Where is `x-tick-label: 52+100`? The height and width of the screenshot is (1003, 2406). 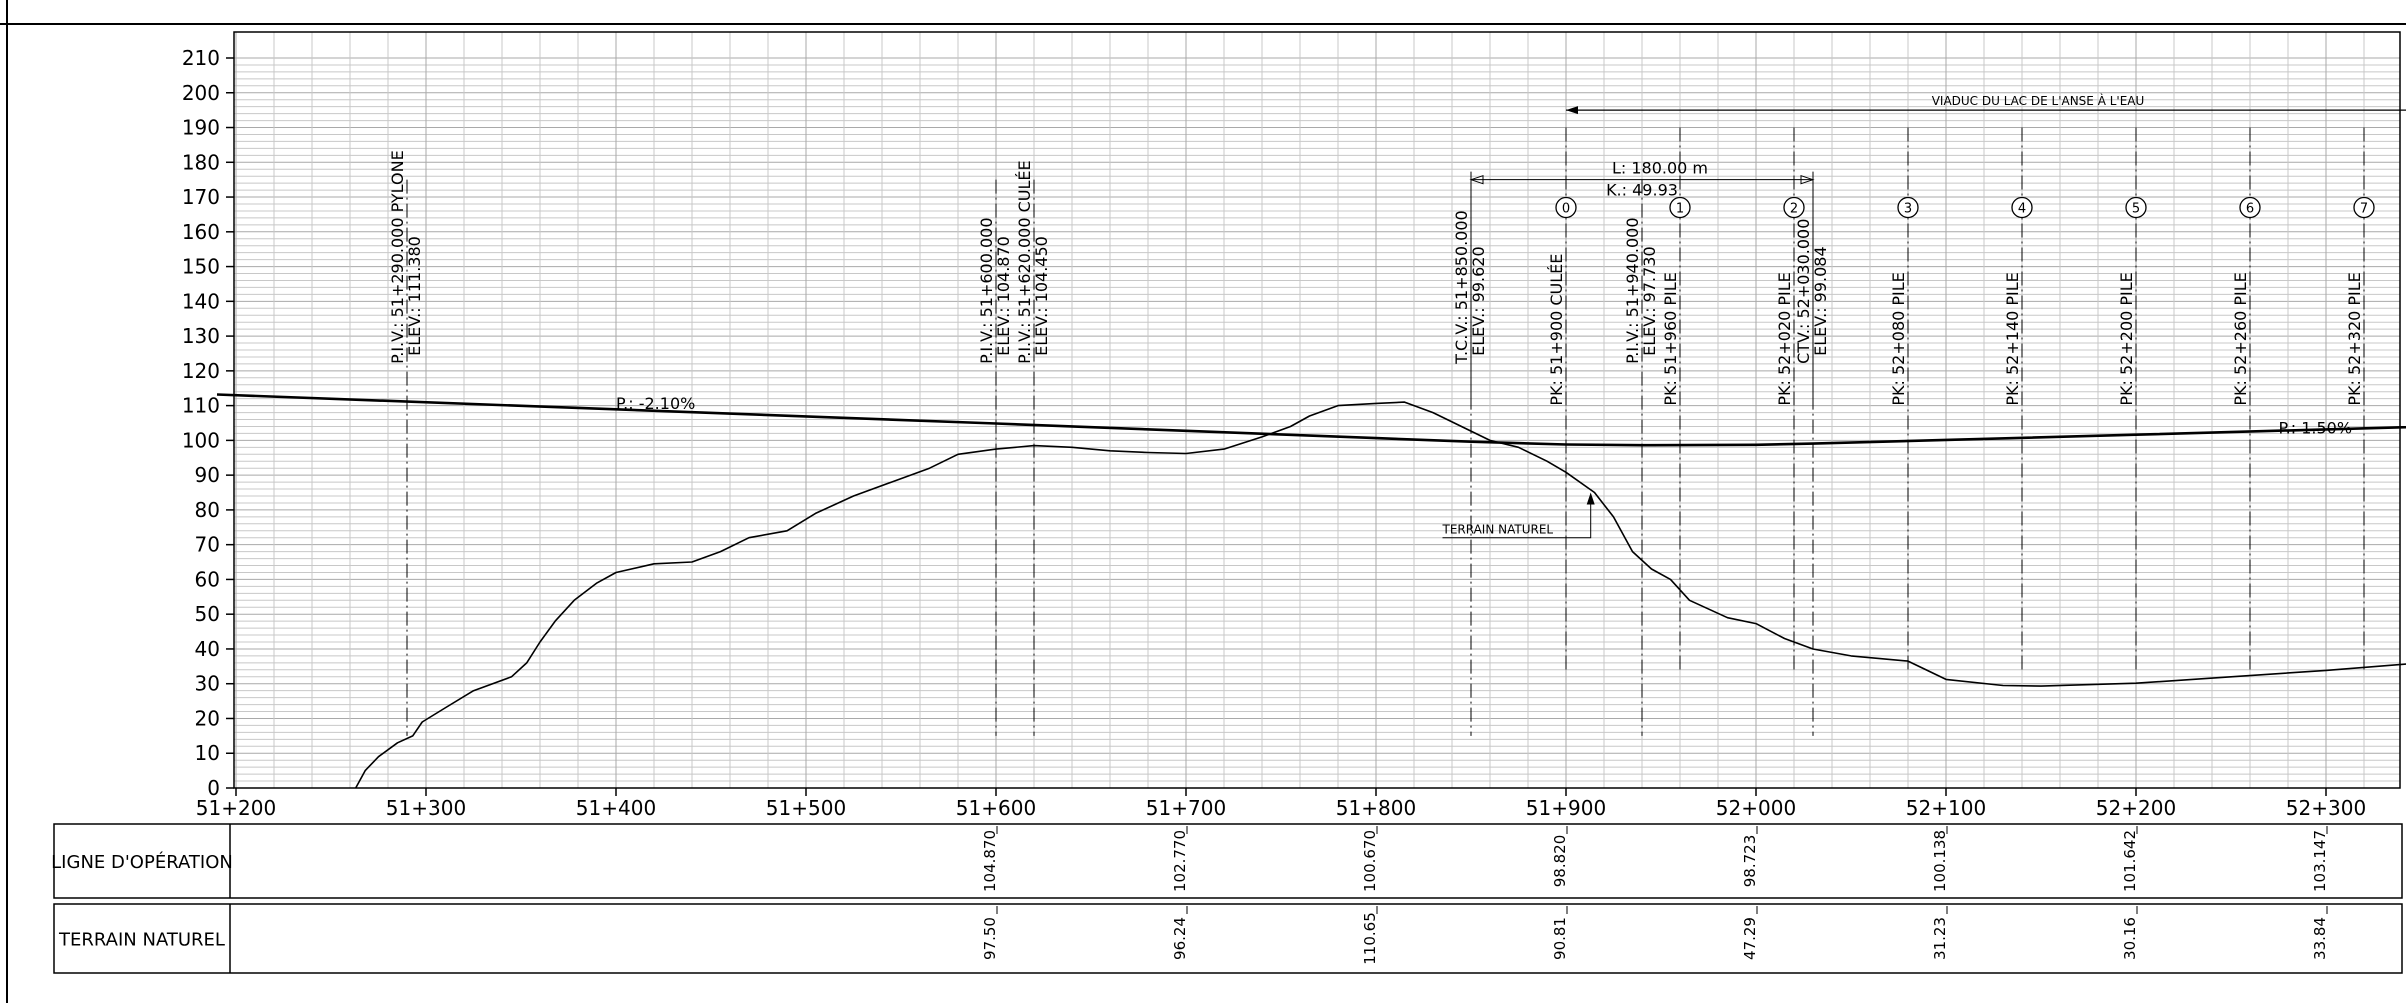
x-tick-label: 52+100 is located at coordinates (1946, 808).